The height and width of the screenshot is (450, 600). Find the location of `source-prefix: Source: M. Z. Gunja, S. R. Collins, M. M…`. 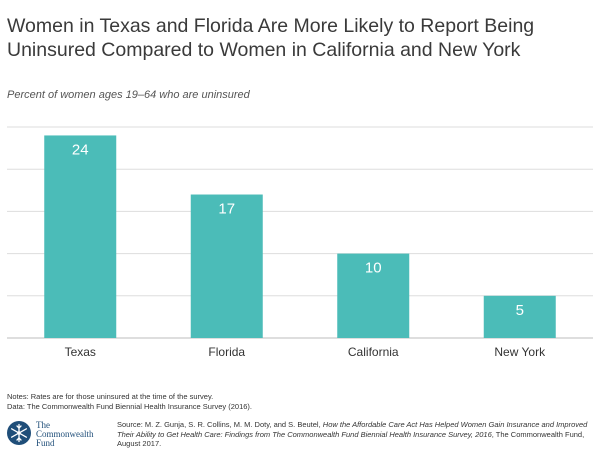

source-prefix: Source: M. Z. Gunja, S. R. Collins, M. M… is located at coordinates (220, 424).